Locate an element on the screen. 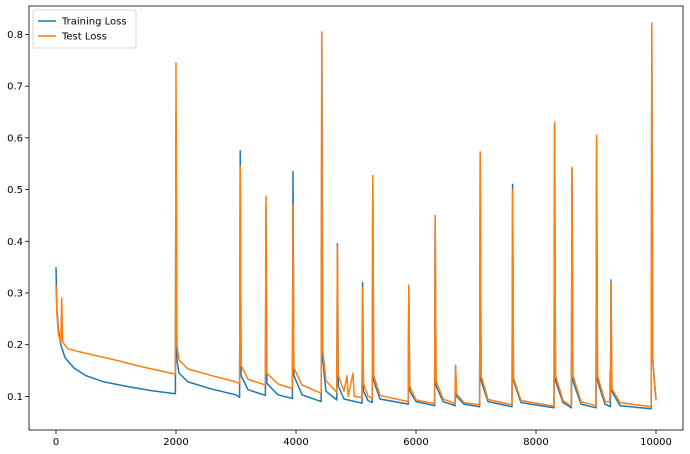  y-tick-label: 0.3 is located at coordinates (15, 293).